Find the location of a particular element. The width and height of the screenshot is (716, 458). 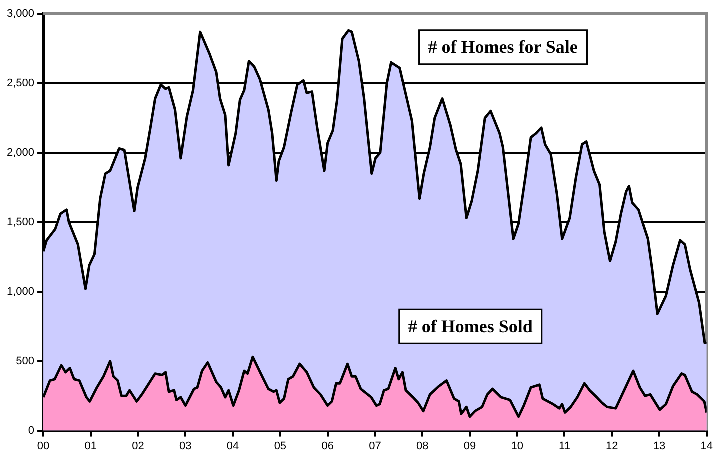

x-tick-label: 10 is located at coordinates (517, 446).